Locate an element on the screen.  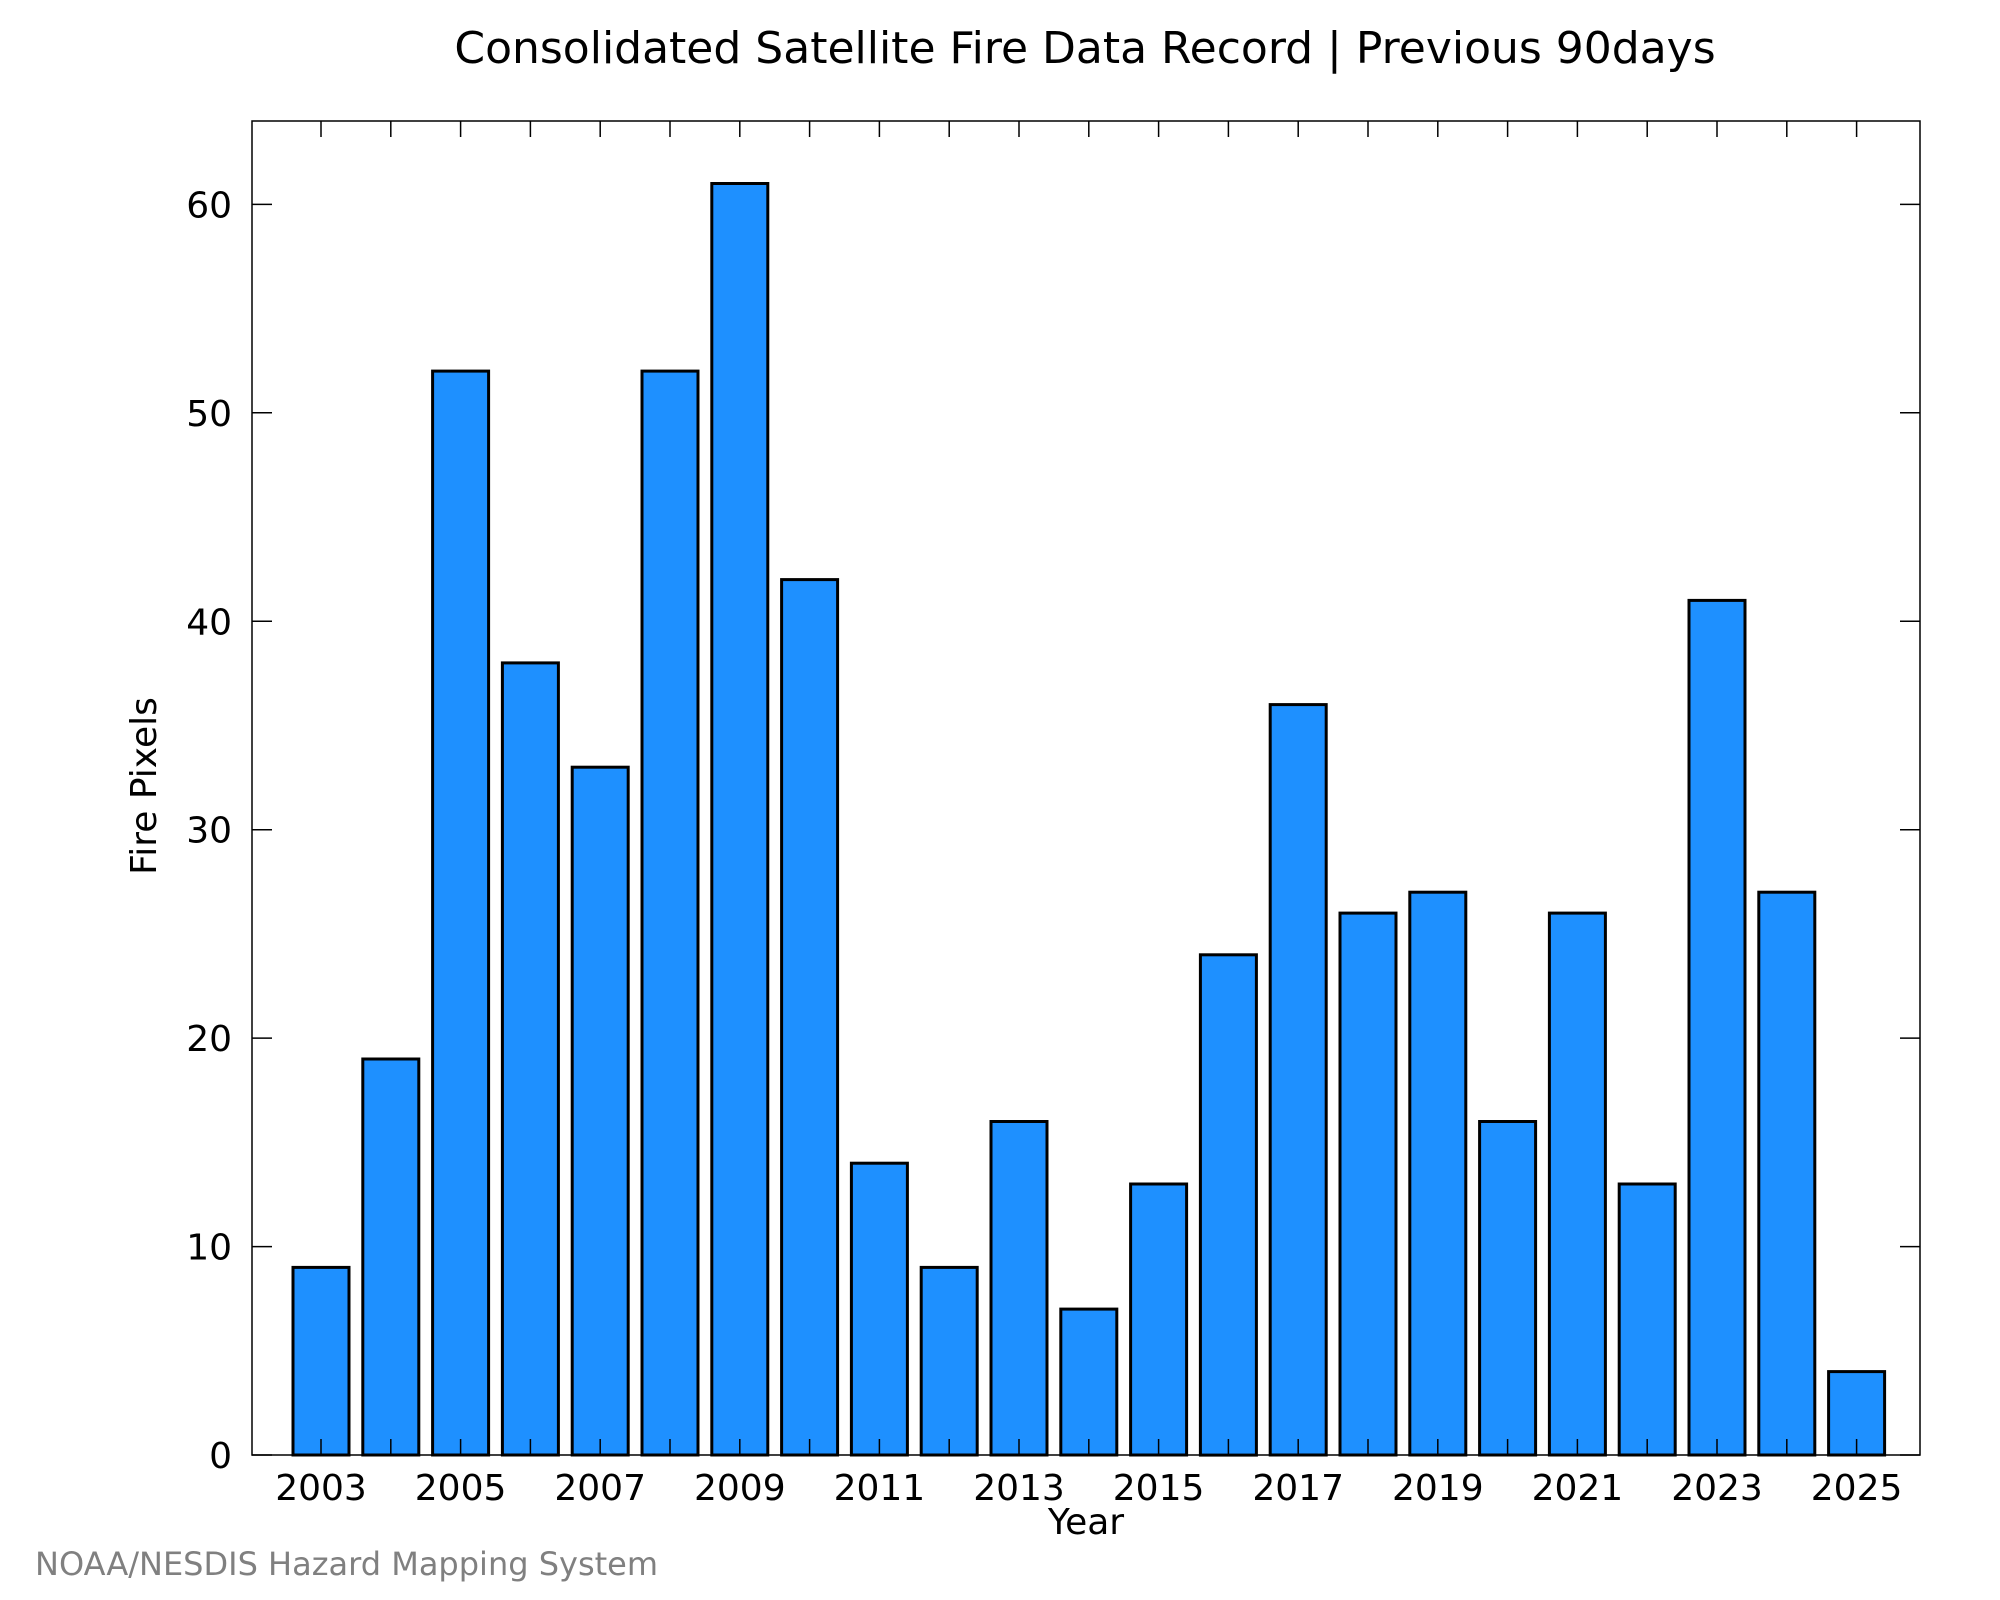
x-axis-label: Year is located at coordinates (1085, 1522).